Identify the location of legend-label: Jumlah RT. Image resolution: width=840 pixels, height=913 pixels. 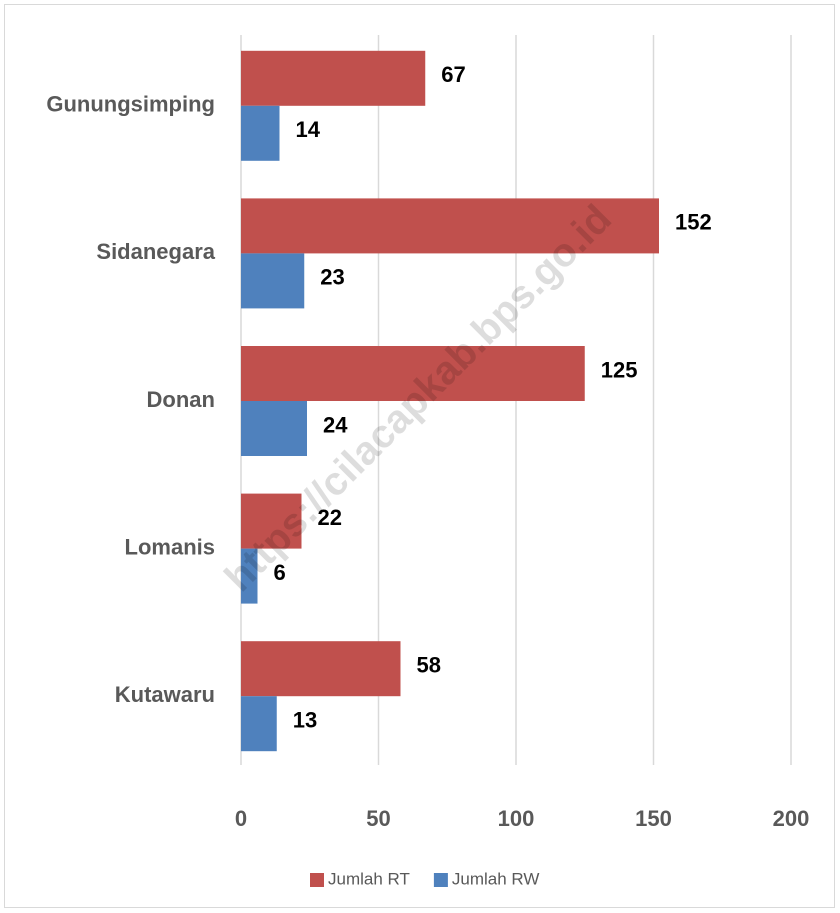
(369, 878).